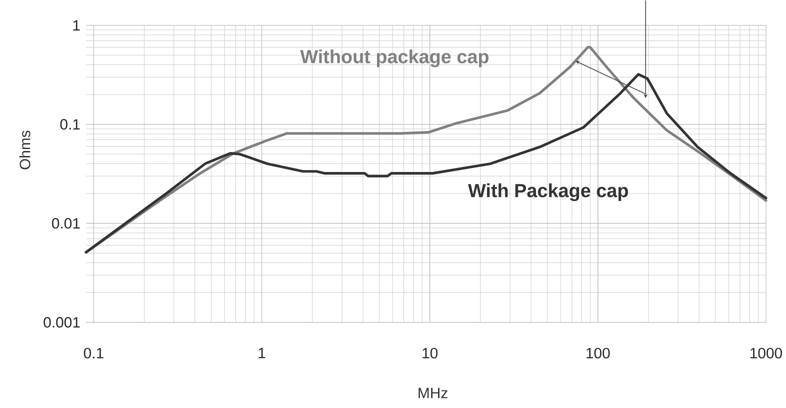  I want to click on x-tick-label: 1000, so click(766, 353).